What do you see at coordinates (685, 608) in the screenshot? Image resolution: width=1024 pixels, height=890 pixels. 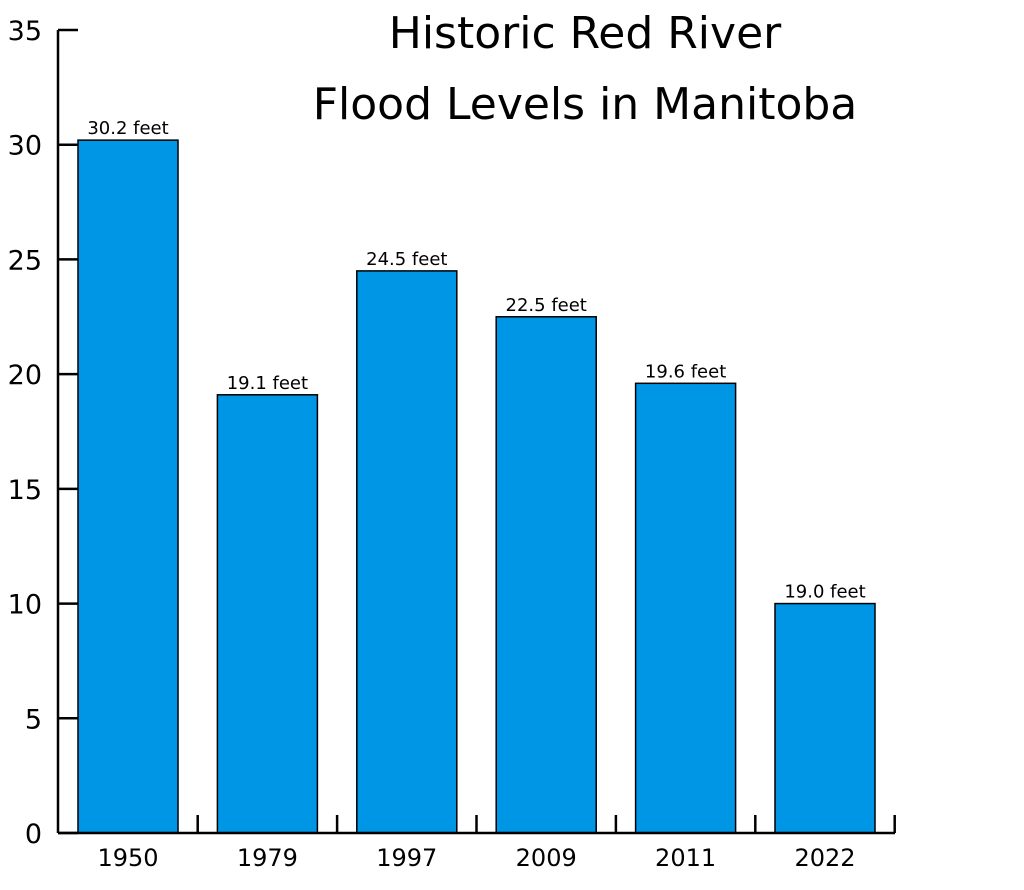 I see `bar-2011` at bounding box center [685, 608].